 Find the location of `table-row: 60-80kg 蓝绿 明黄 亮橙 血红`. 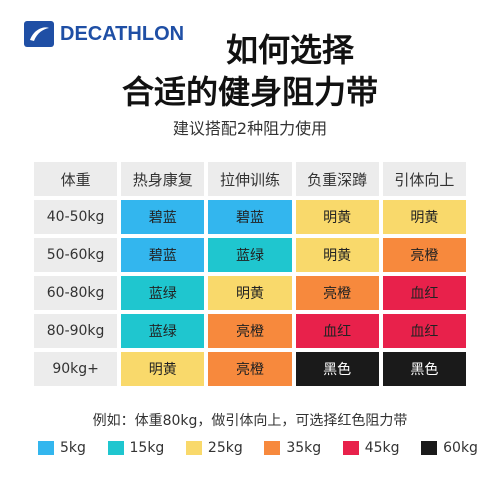

table-row: 60-80kg 蓝绿 明黄 亮橙 血红 is located at coordinates (250, 293).